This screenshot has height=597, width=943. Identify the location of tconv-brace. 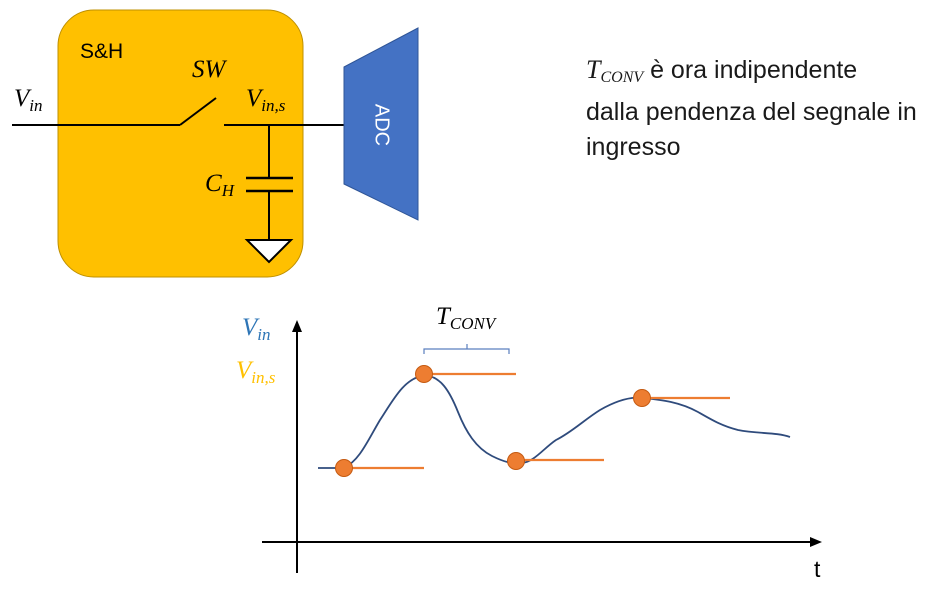
(466, 349).